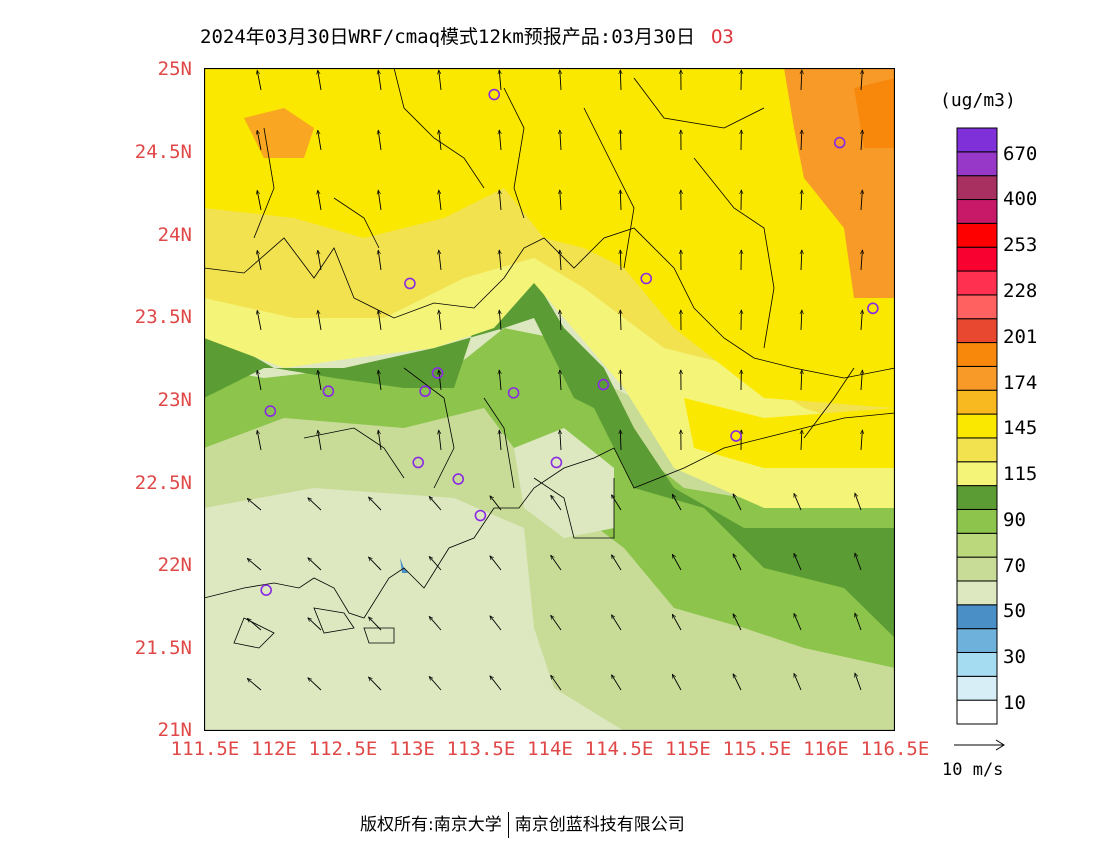 Image resolution: width=1100 pixels, height=850 pixels. What do you see at coordinates (977, 426) in the screenshot?
I see `colorbar` at bounding box center [977, 426].